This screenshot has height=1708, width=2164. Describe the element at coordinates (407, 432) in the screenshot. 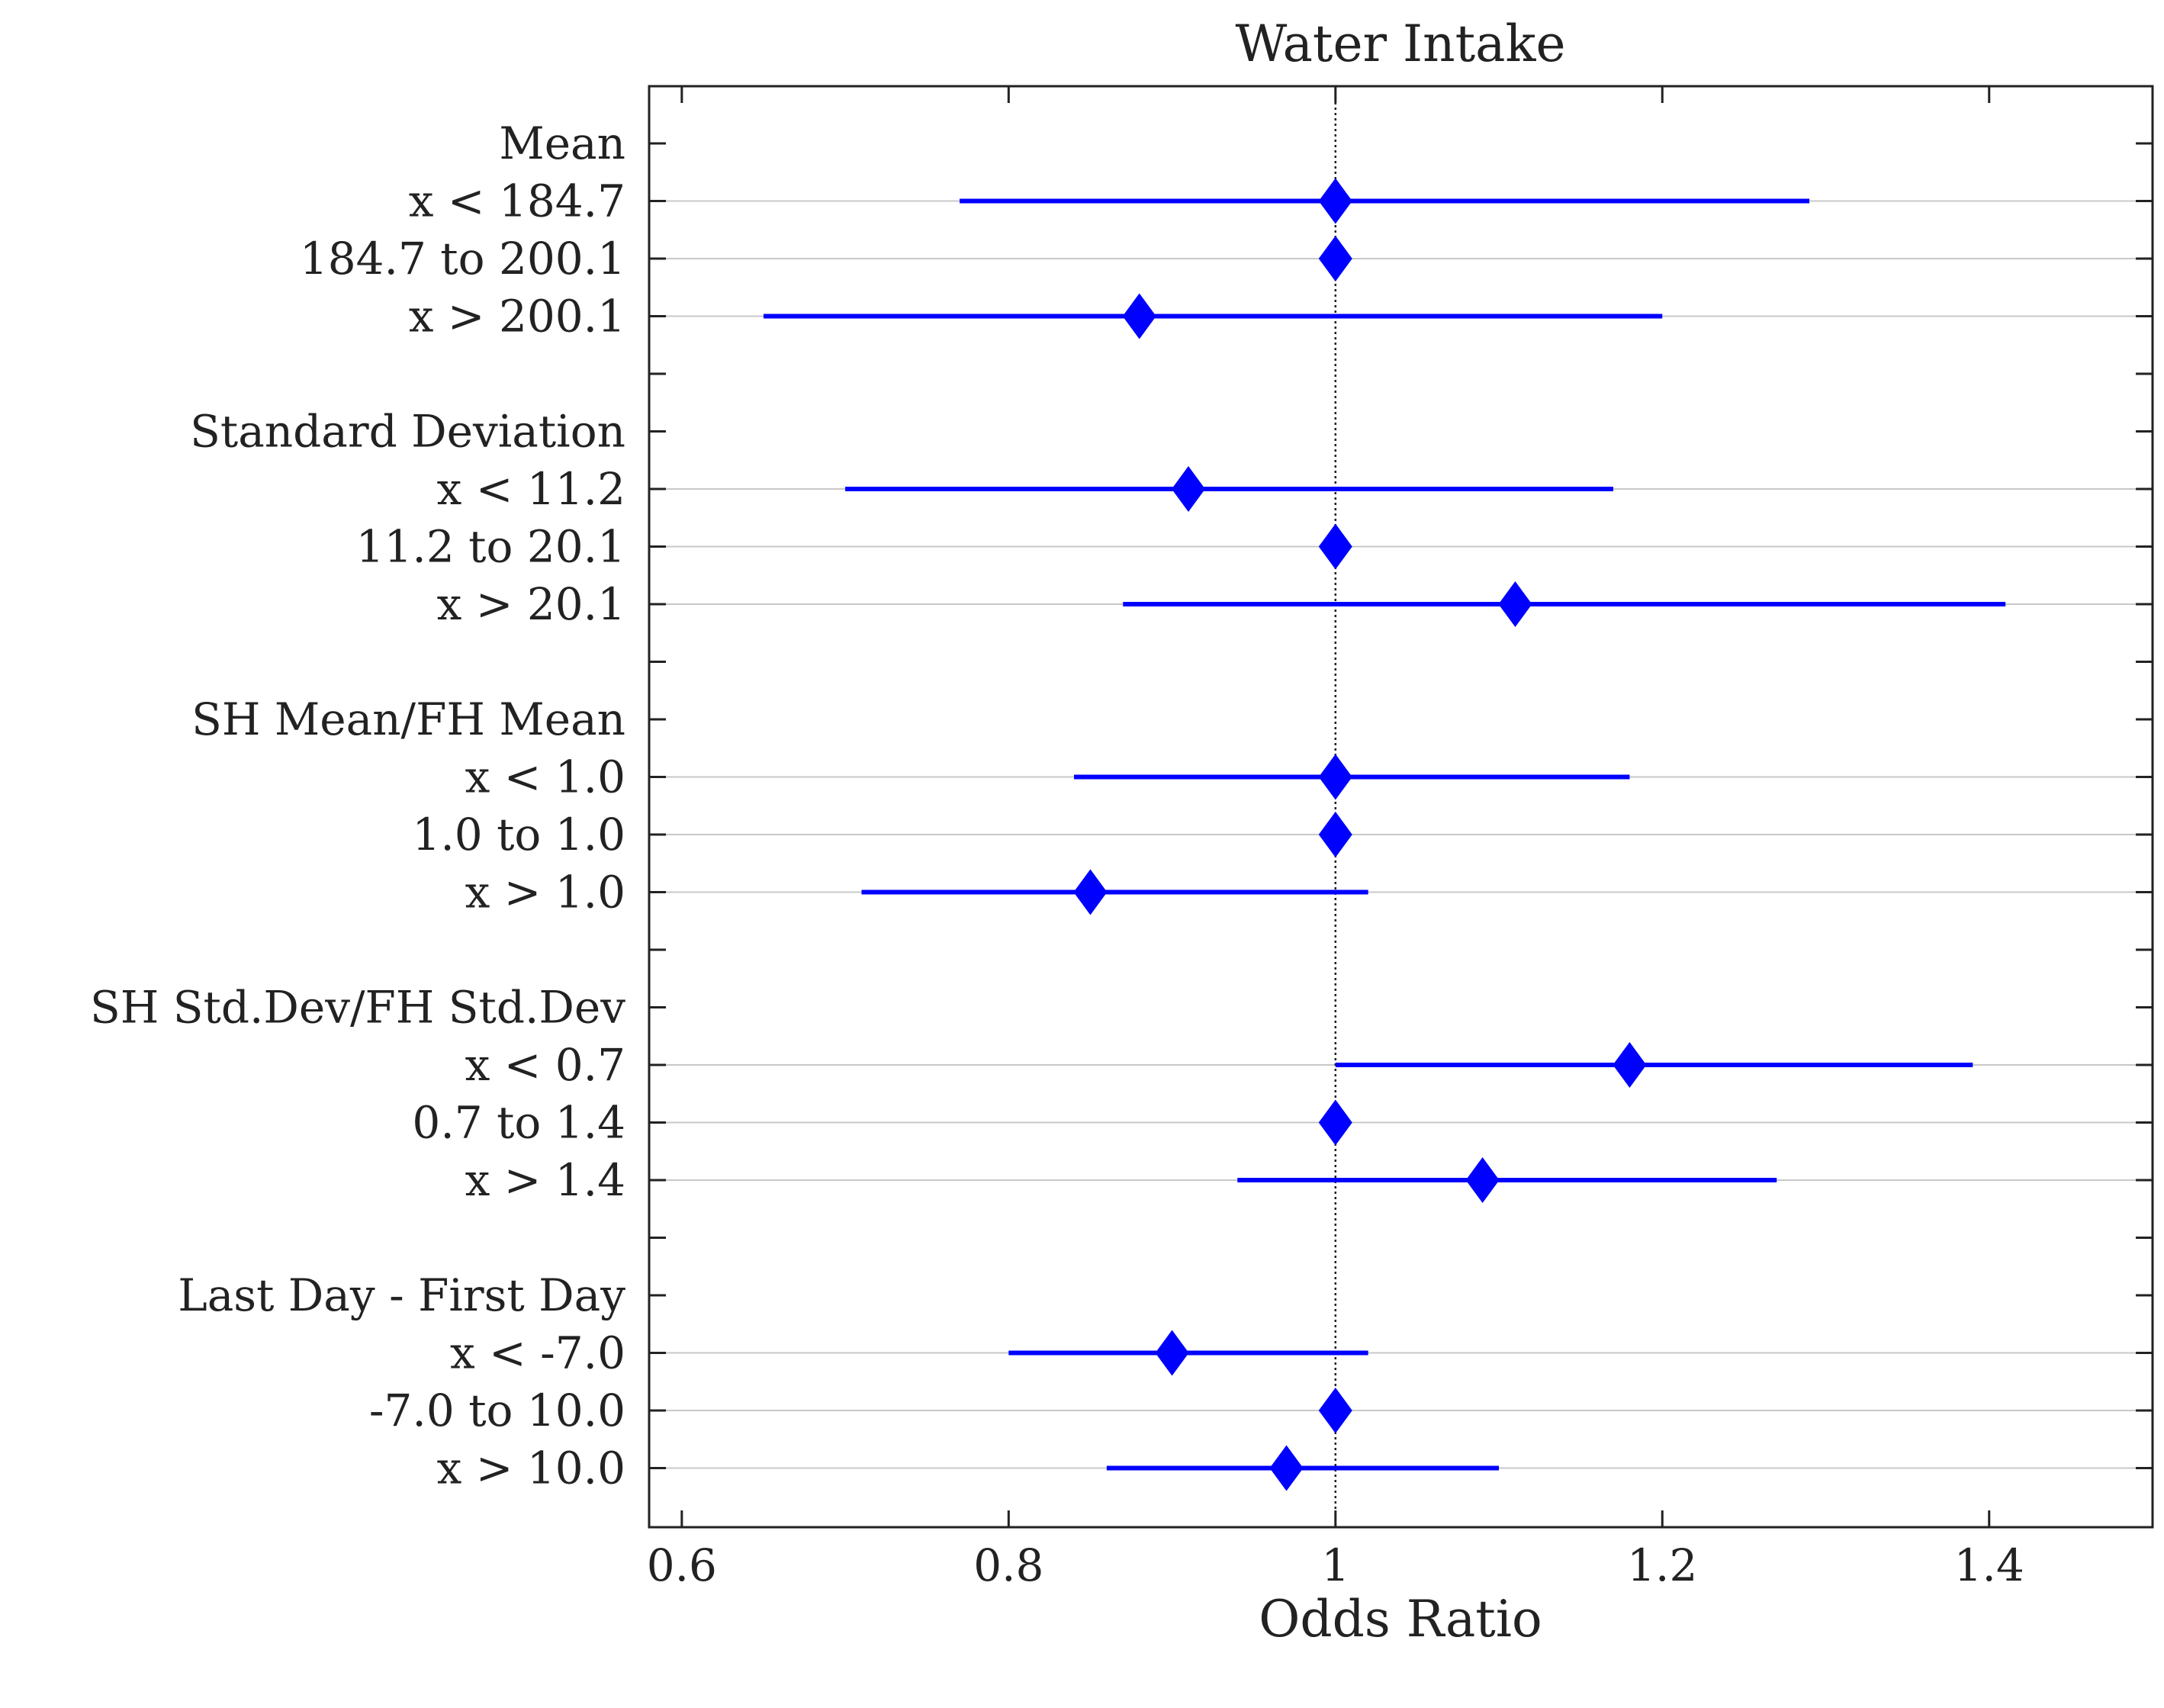

I see `group-header-label: Standard Deviation` at that location.